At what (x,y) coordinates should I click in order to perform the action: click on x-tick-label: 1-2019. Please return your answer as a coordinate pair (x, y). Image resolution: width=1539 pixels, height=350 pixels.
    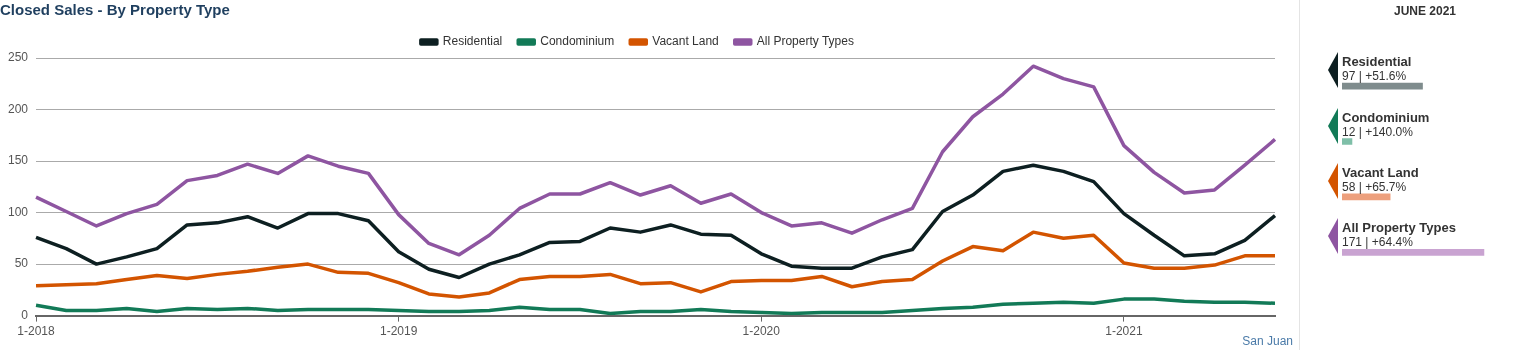
    Looking at the image, I should click on (398, 331).